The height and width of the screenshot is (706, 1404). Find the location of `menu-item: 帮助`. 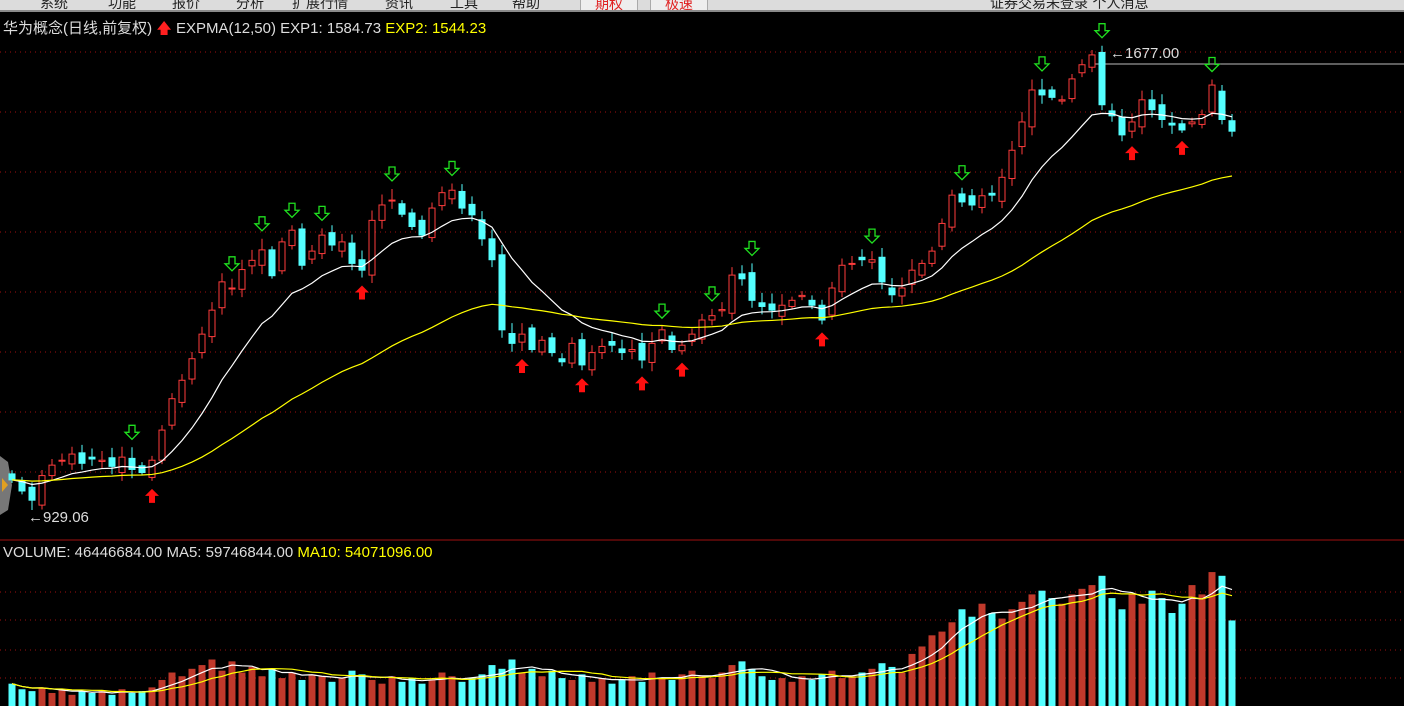

menu-item: 帮助 is located at coordinates (526, 6).